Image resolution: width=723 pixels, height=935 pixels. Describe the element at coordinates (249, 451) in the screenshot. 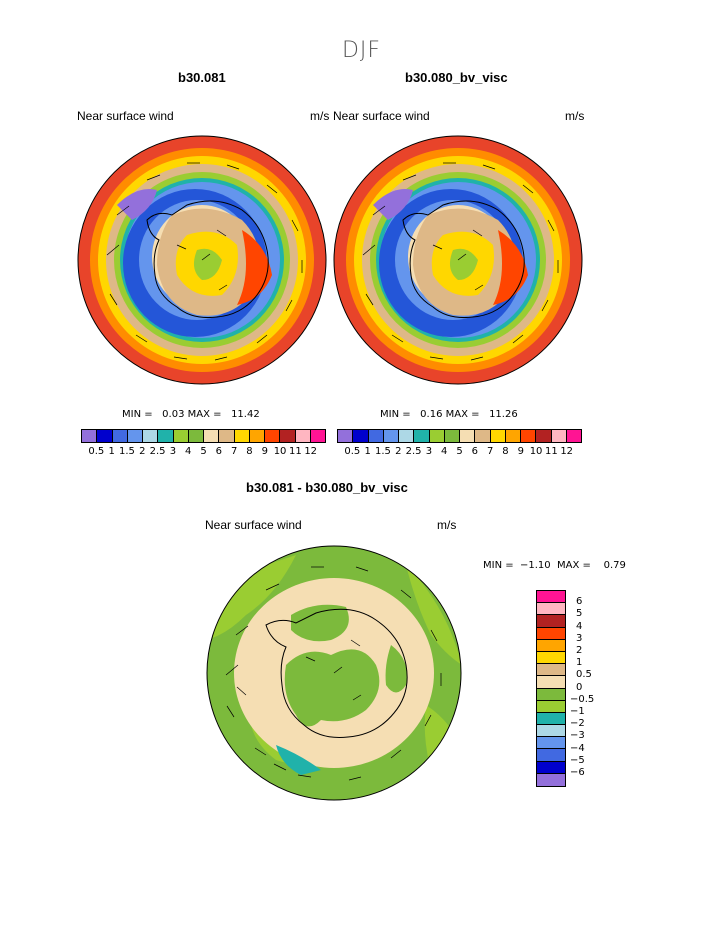

I see `colorbar-tick-label: 8` at that location.